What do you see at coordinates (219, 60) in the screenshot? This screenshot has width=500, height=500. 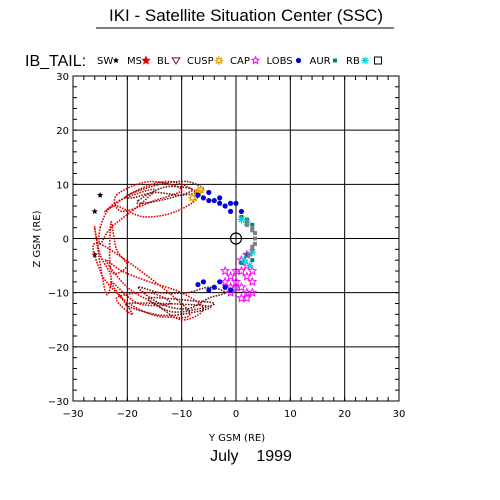 I see `legend-marker-cusp` at bounding box center [219, 60].